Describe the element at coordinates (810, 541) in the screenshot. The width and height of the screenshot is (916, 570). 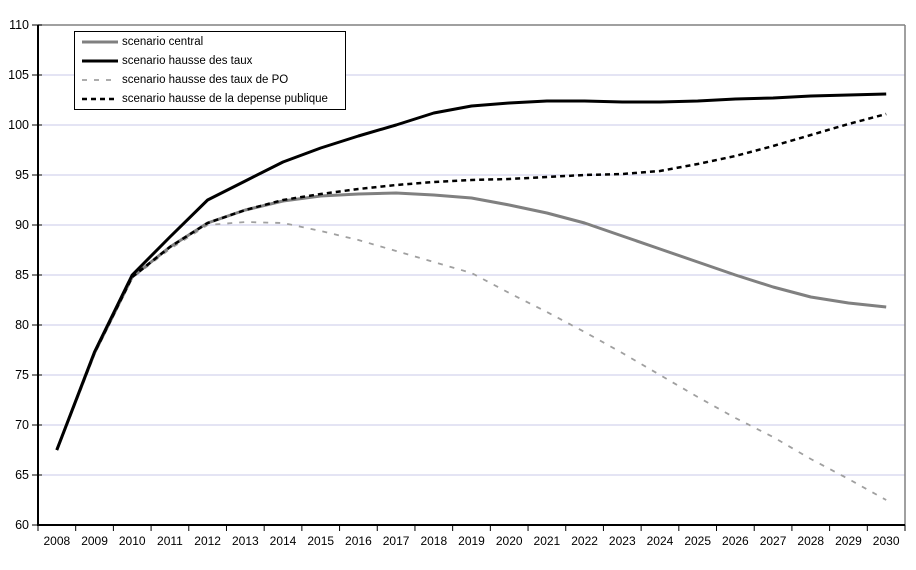
I see `x-axis-label: 2028` at that location.